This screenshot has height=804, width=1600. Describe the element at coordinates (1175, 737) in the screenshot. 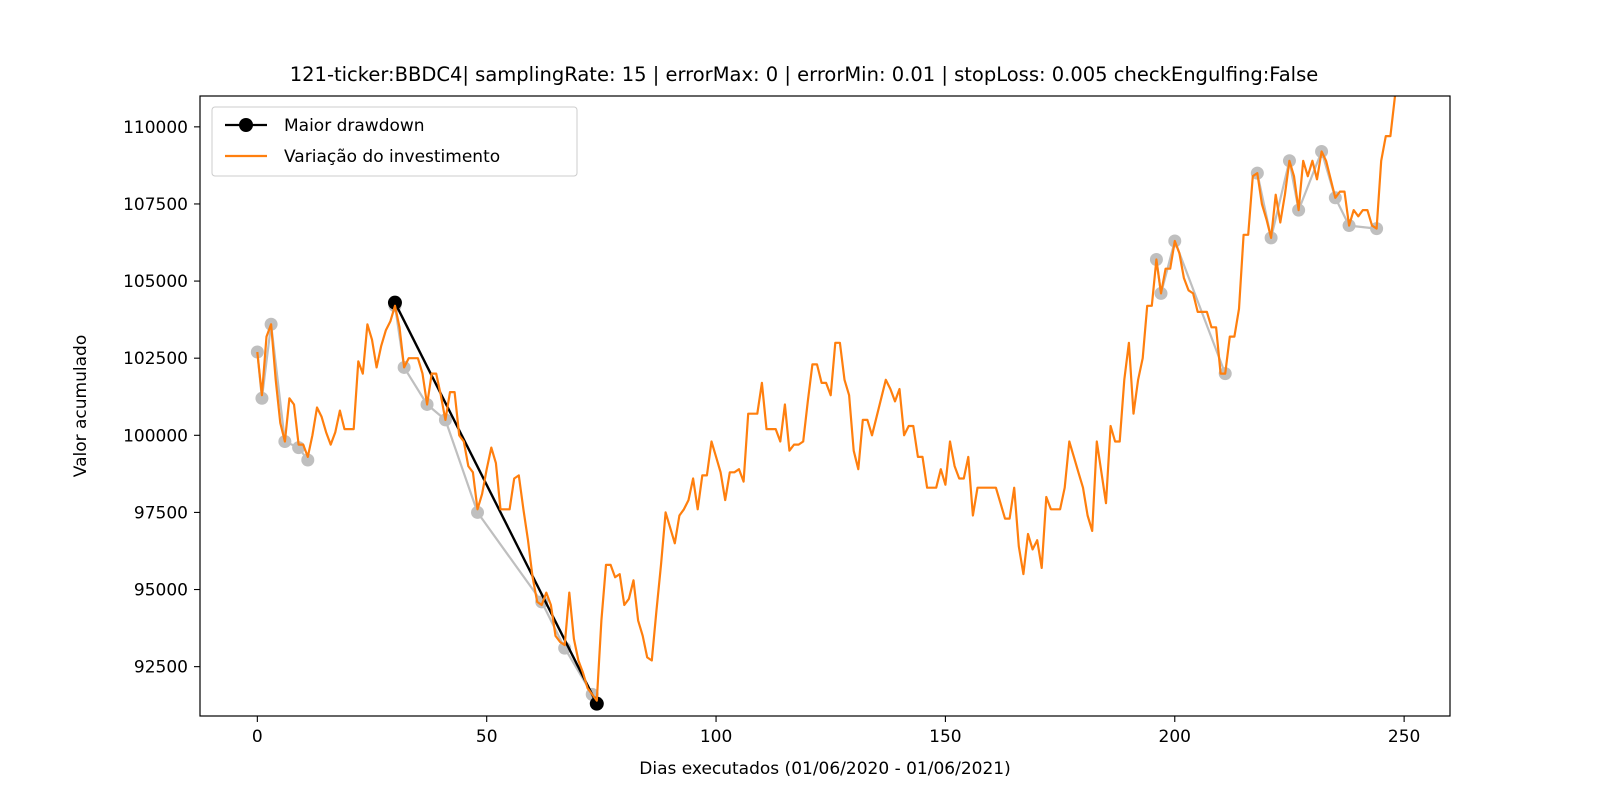

I see `x-tick-label: 200` at that location.